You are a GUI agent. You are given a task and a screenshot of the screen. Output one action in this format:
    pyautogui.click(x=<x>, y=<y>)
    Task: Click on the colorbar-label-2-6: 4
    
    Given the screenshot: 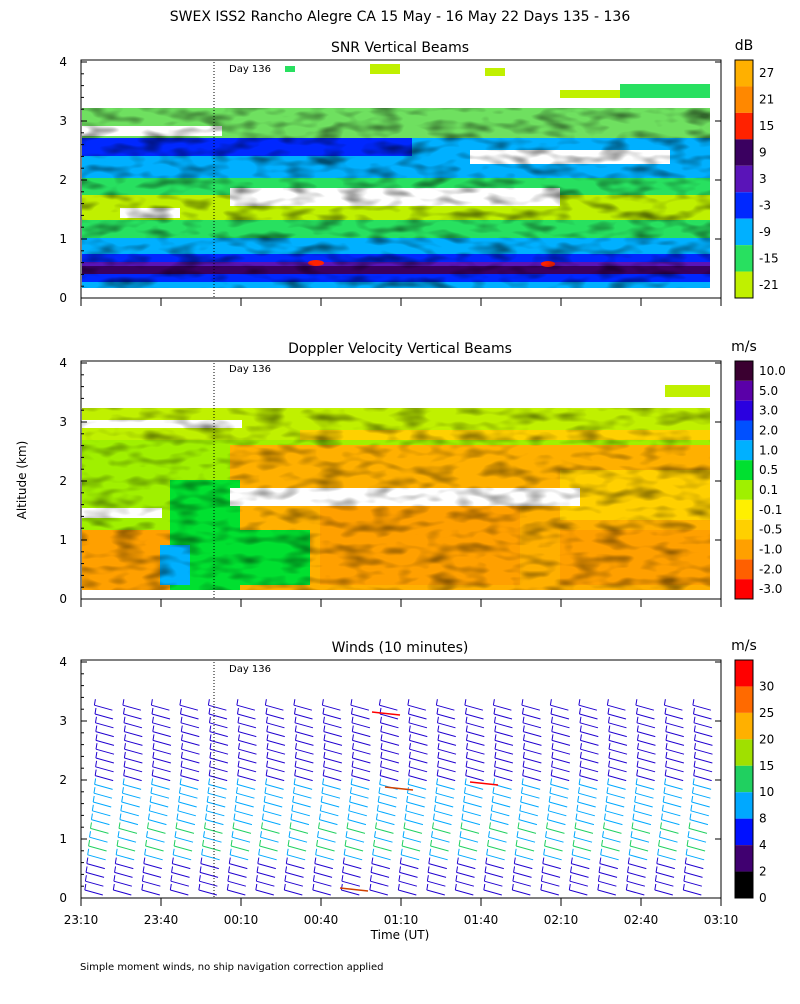 What is the action you would take?
    pyautogui.click(x=763, y=845)
    